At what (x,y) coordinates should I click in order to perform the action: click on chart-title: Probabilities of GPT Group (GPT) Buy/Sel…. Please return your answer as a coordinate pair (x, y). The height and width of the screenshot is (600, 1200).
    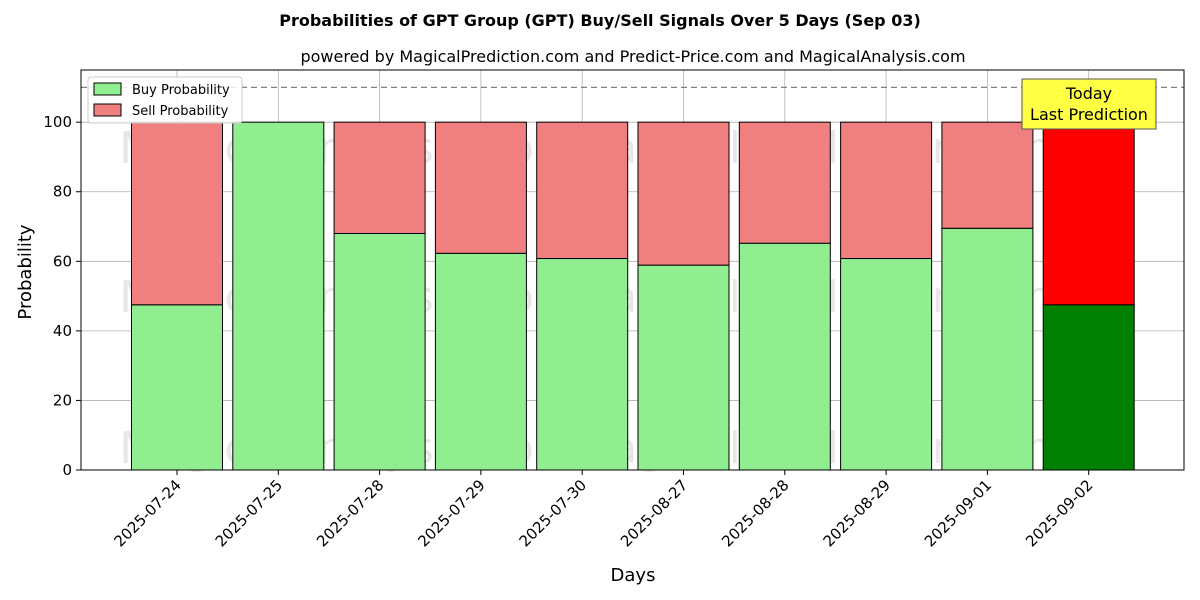
    Looking at the image, I should click on (600, 20).